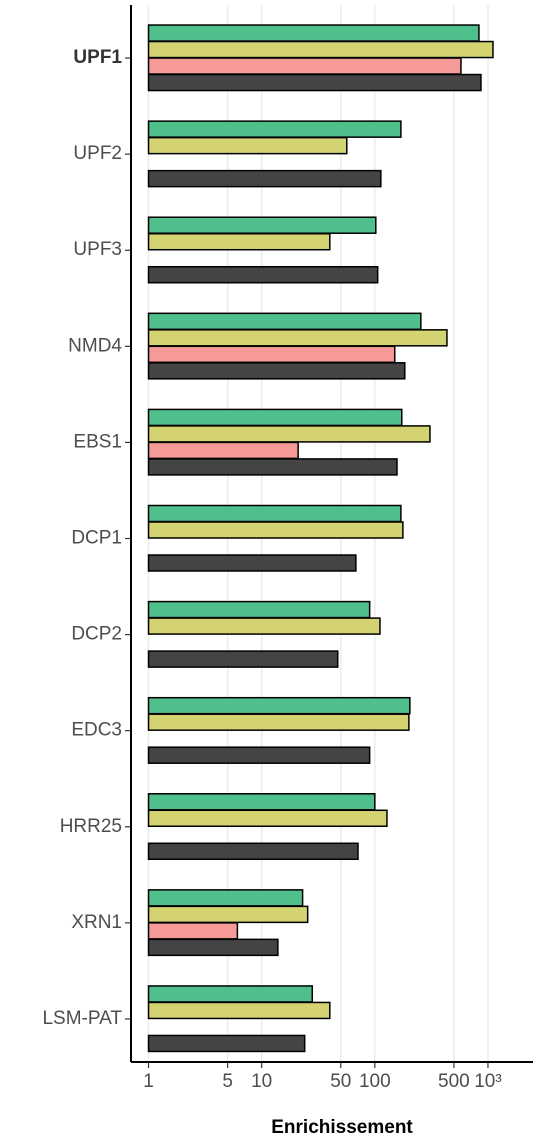 Image resolution: width=533 pixels, height=1145 pixels. Describe the element at coordinates (96, 634) in the screenshot. I see `y-tick-label: DCP2` at that location.